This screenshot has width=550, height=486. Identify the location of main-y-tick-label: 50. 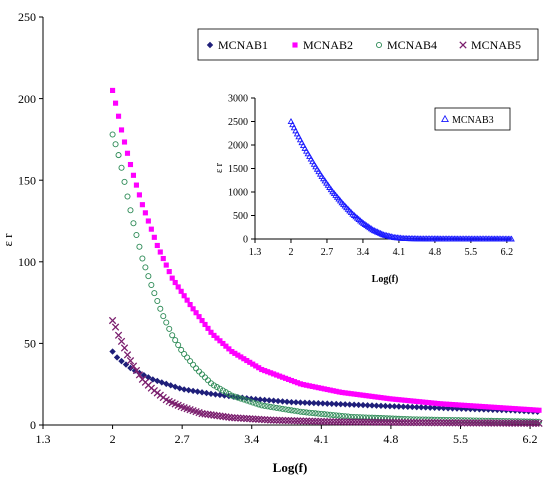
(30, 344).